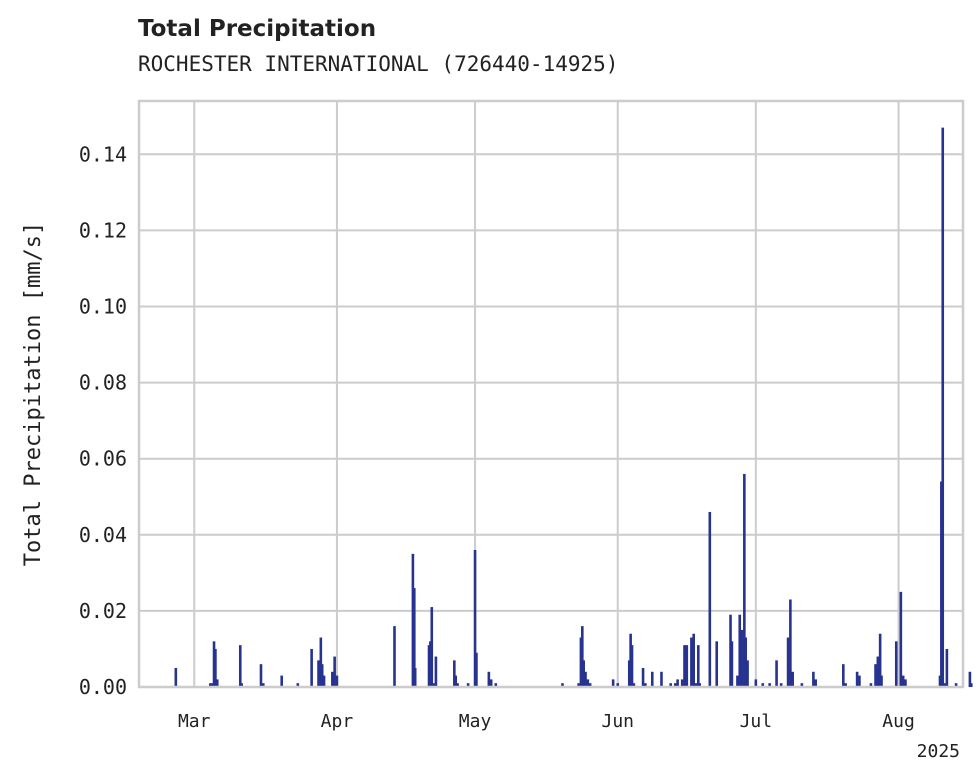 Image resolution: width=980 pixels, height=783 pixels. I want to click on y-tick-label: 0.10, so click(103, 306).